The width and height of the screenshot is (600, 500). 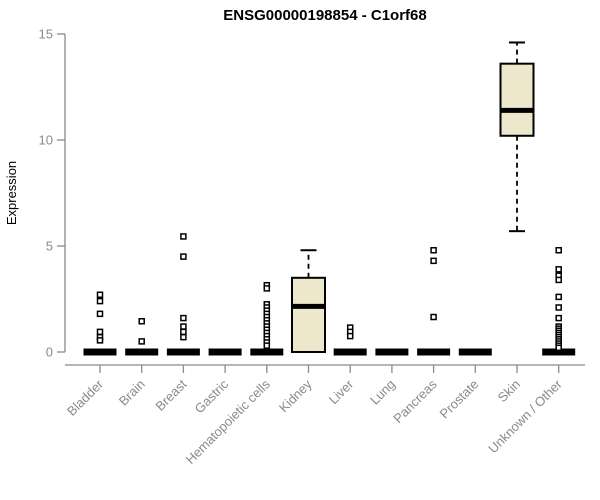 I want to click on x-tick-label: Liver, so click(x=341, y=391).